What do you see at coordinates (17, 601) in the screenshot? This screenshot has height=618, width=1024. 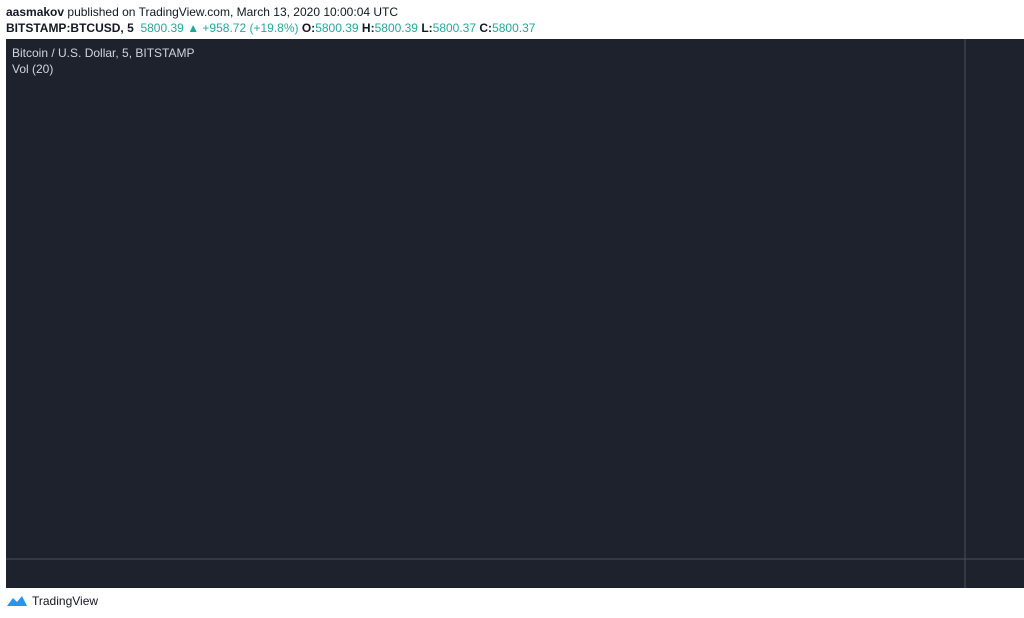 I see `logo` at bounding box center [17, 601].